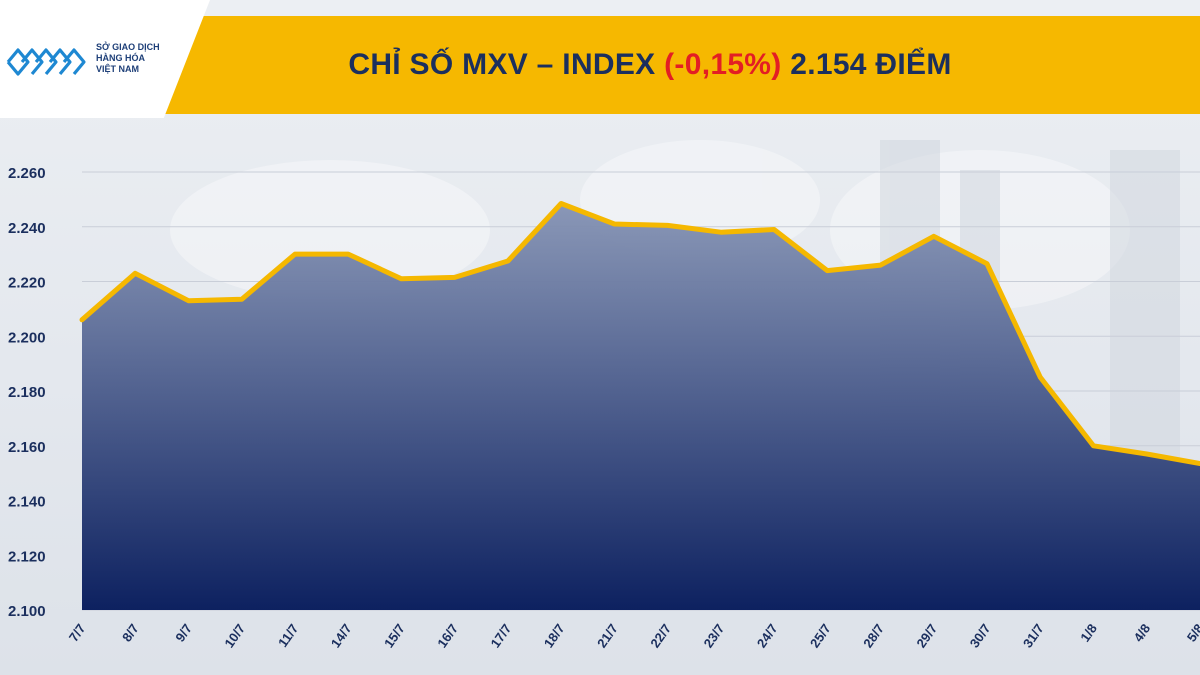 The image size is (1200, 675). I want to click on title-change: (-0,15%), so click(723, 64).